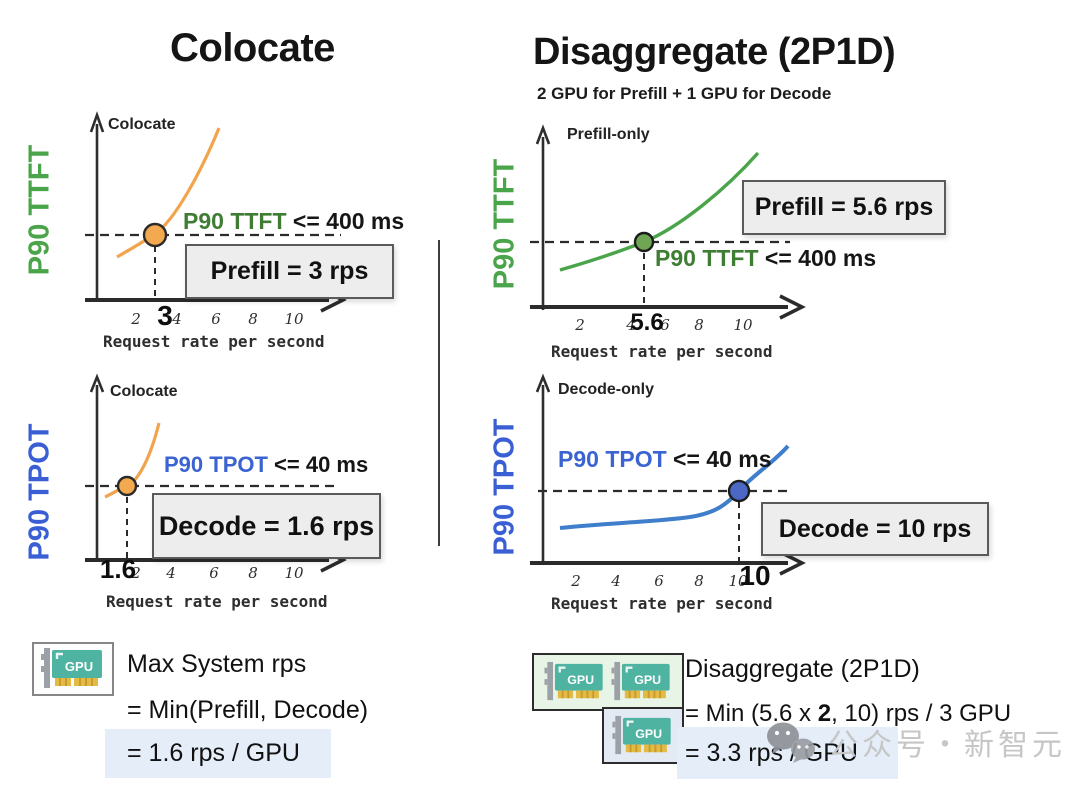 The height and width of the screenshot is (790, 1080). I want to click on watermark: 公众号・新智元, so click(914, 742).